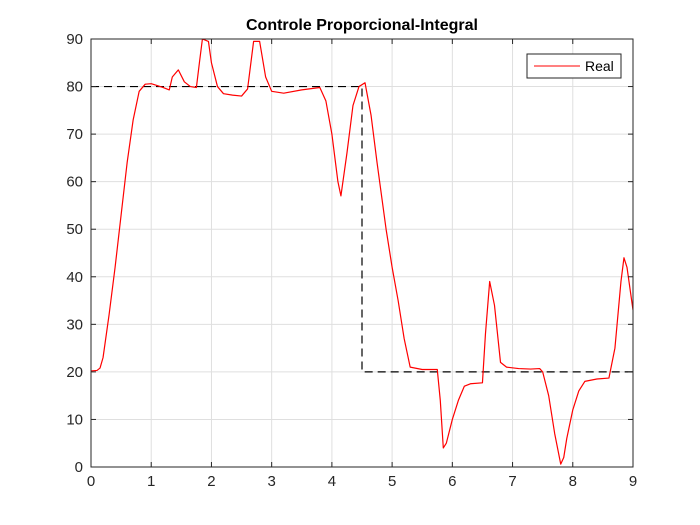  Describe the element at coordinates (74, 324) in the screenshot. I see `y-tick-label: 30` at that location.